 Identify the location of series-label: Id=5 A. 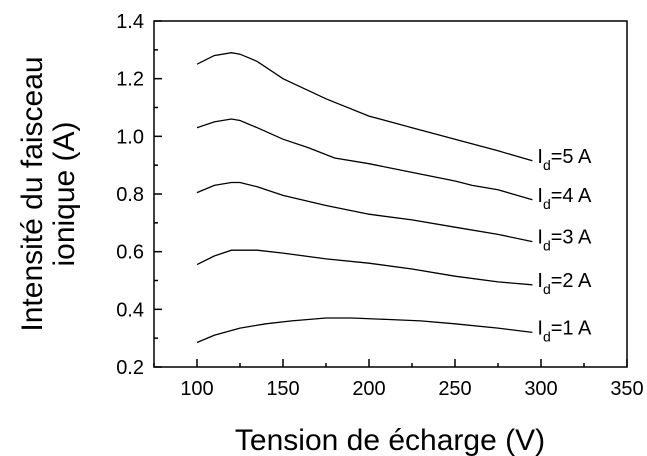
(564, 159).